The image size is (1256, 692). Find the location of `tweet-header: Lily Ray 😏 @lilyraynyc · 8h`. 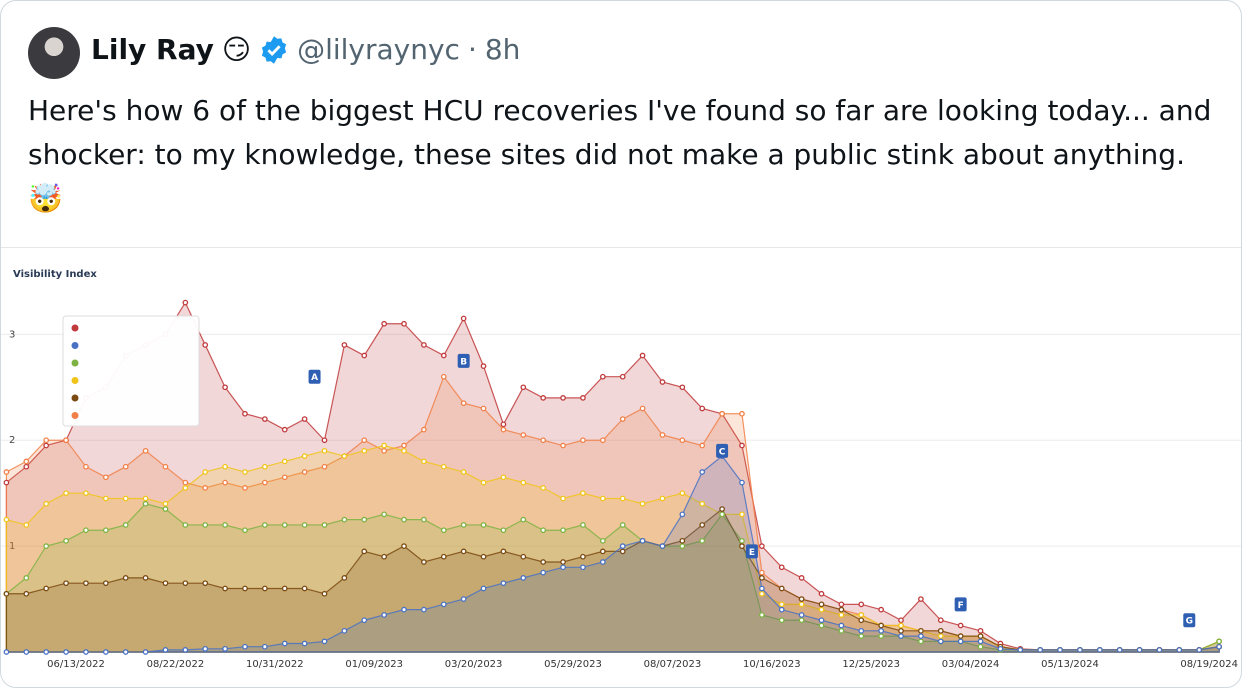

tweet-header: Lily Ray 😏 @lilyraynyc · 8h is located at coordinates (305, 49).